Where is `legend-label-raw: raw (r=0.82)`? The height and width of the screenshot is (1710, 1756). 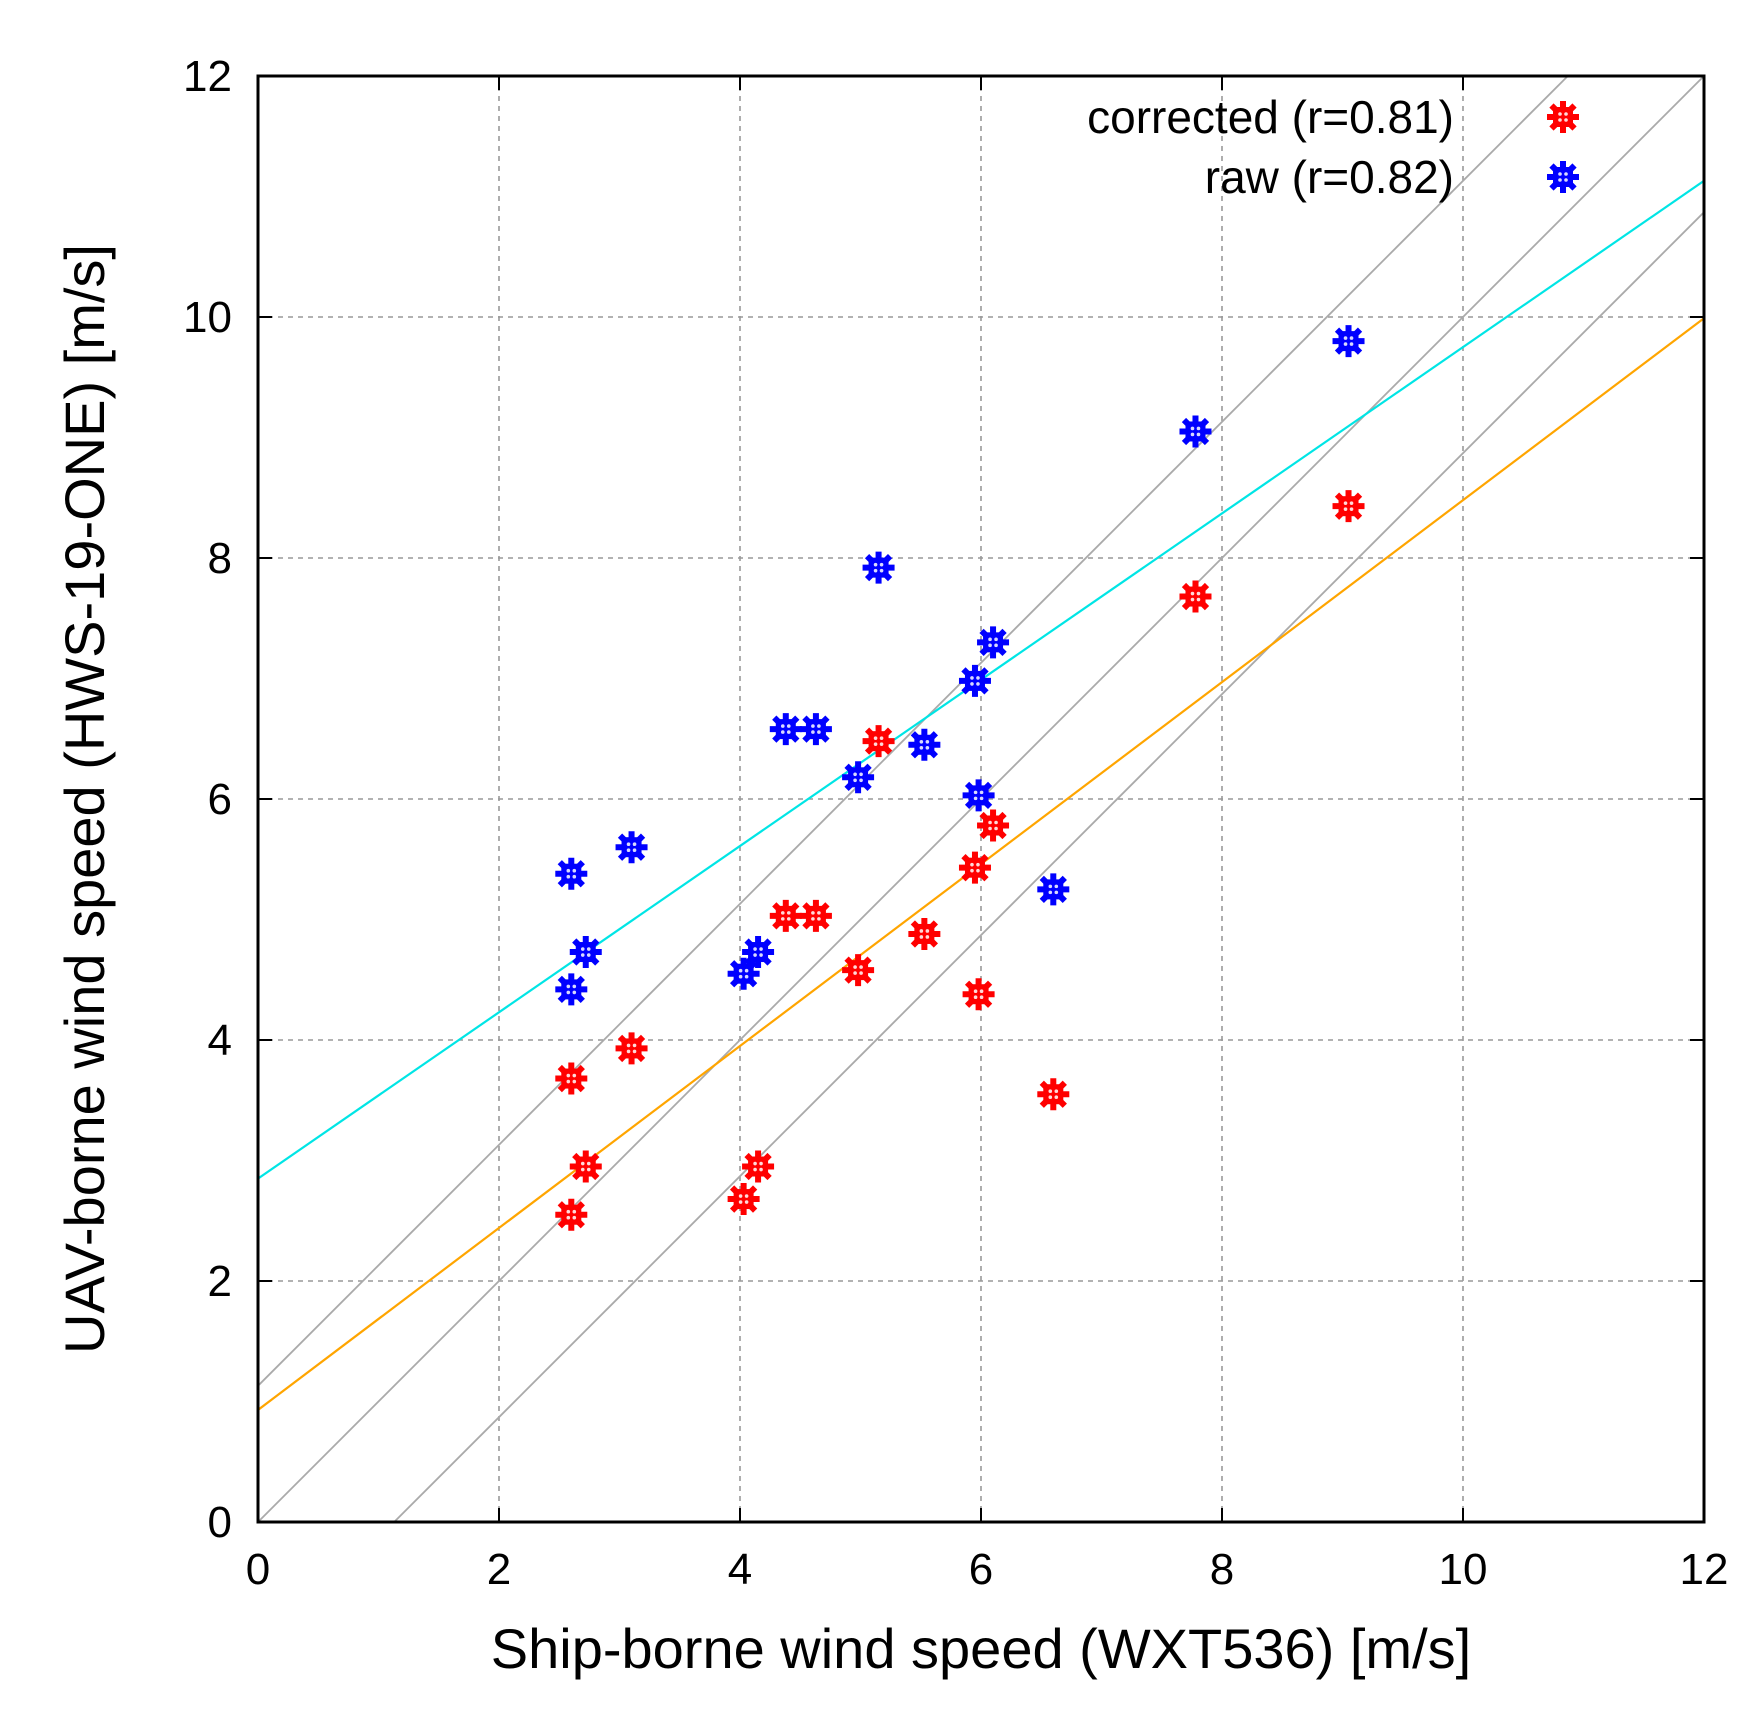 legend-label-raw: raw (r=0.82) is located at coordinates (1329, 177).